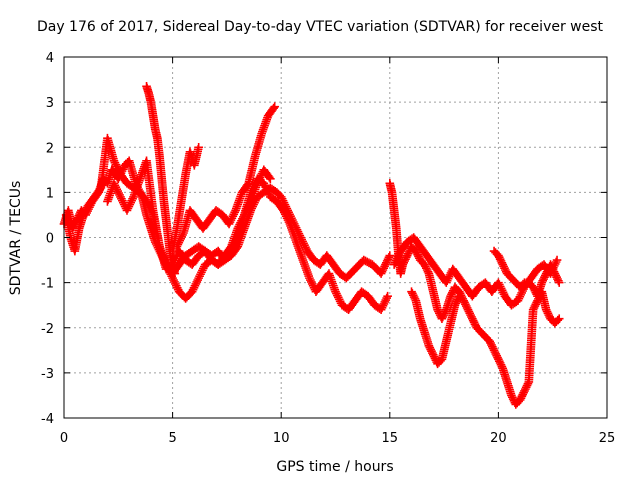  I want to click on x-tick-label: 20, so click(498, 438).